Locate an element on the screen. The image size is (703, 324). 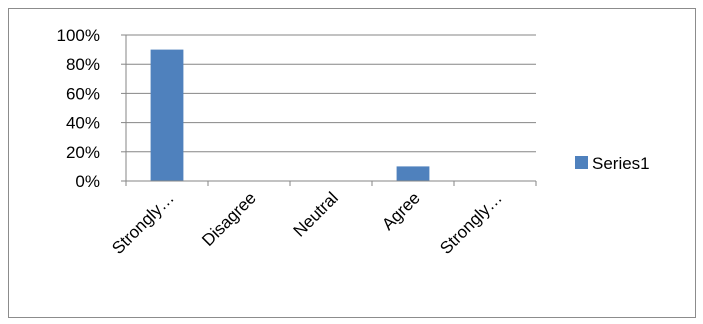
x-tick-label: Neutral is located at coordinates (316, 214).